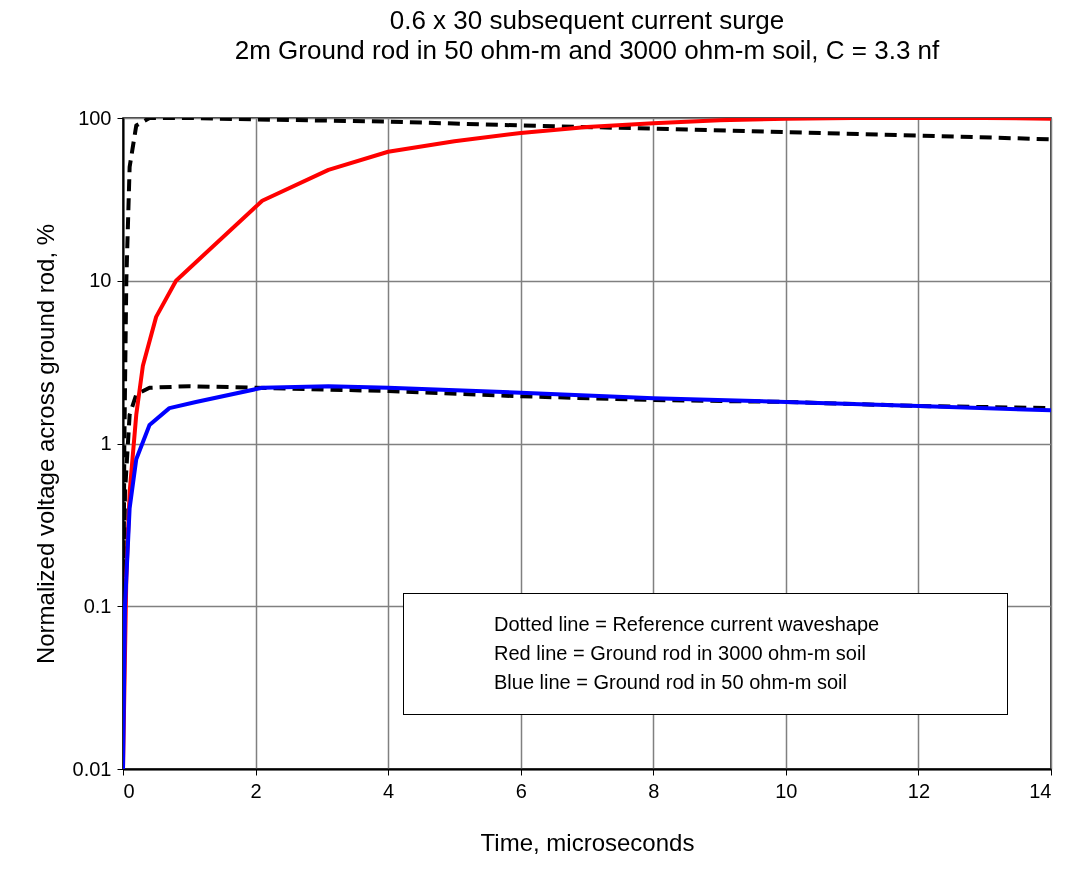 This screenshot has width=1086, height=876. I want to click on x-tick-label: 2, so click(256, 790).